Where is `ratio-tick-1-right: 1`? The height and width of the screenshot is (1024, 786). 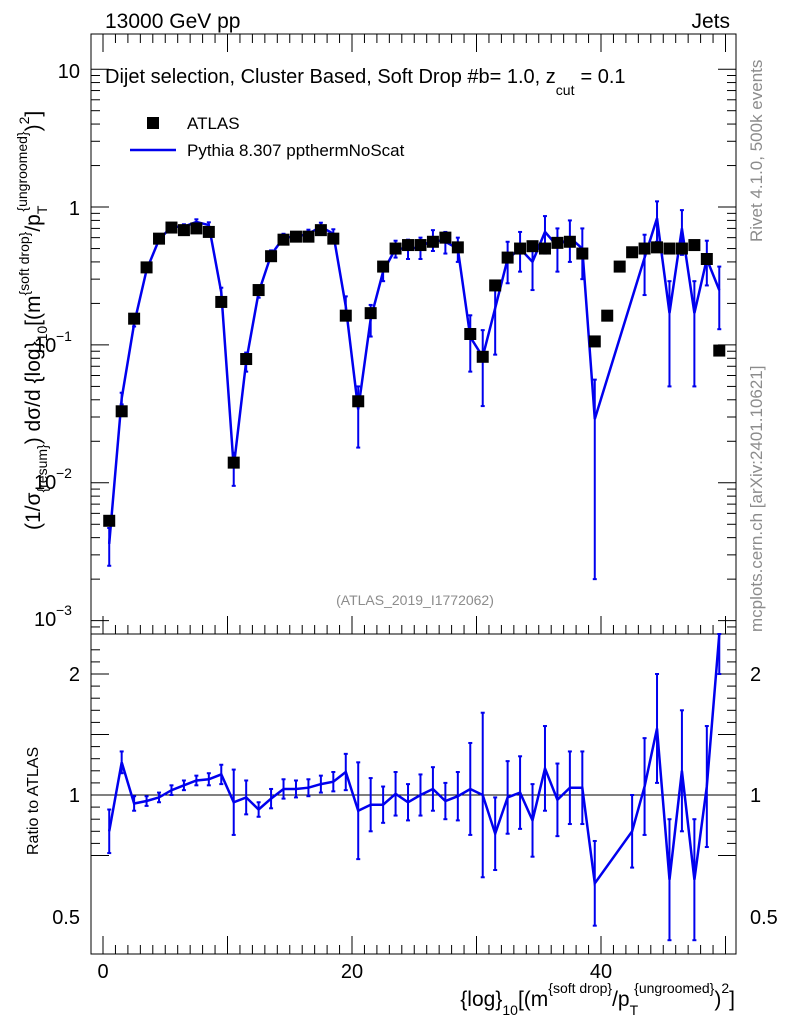
ratio-tick-1-right: 1 is located at coordinates (755, 796).